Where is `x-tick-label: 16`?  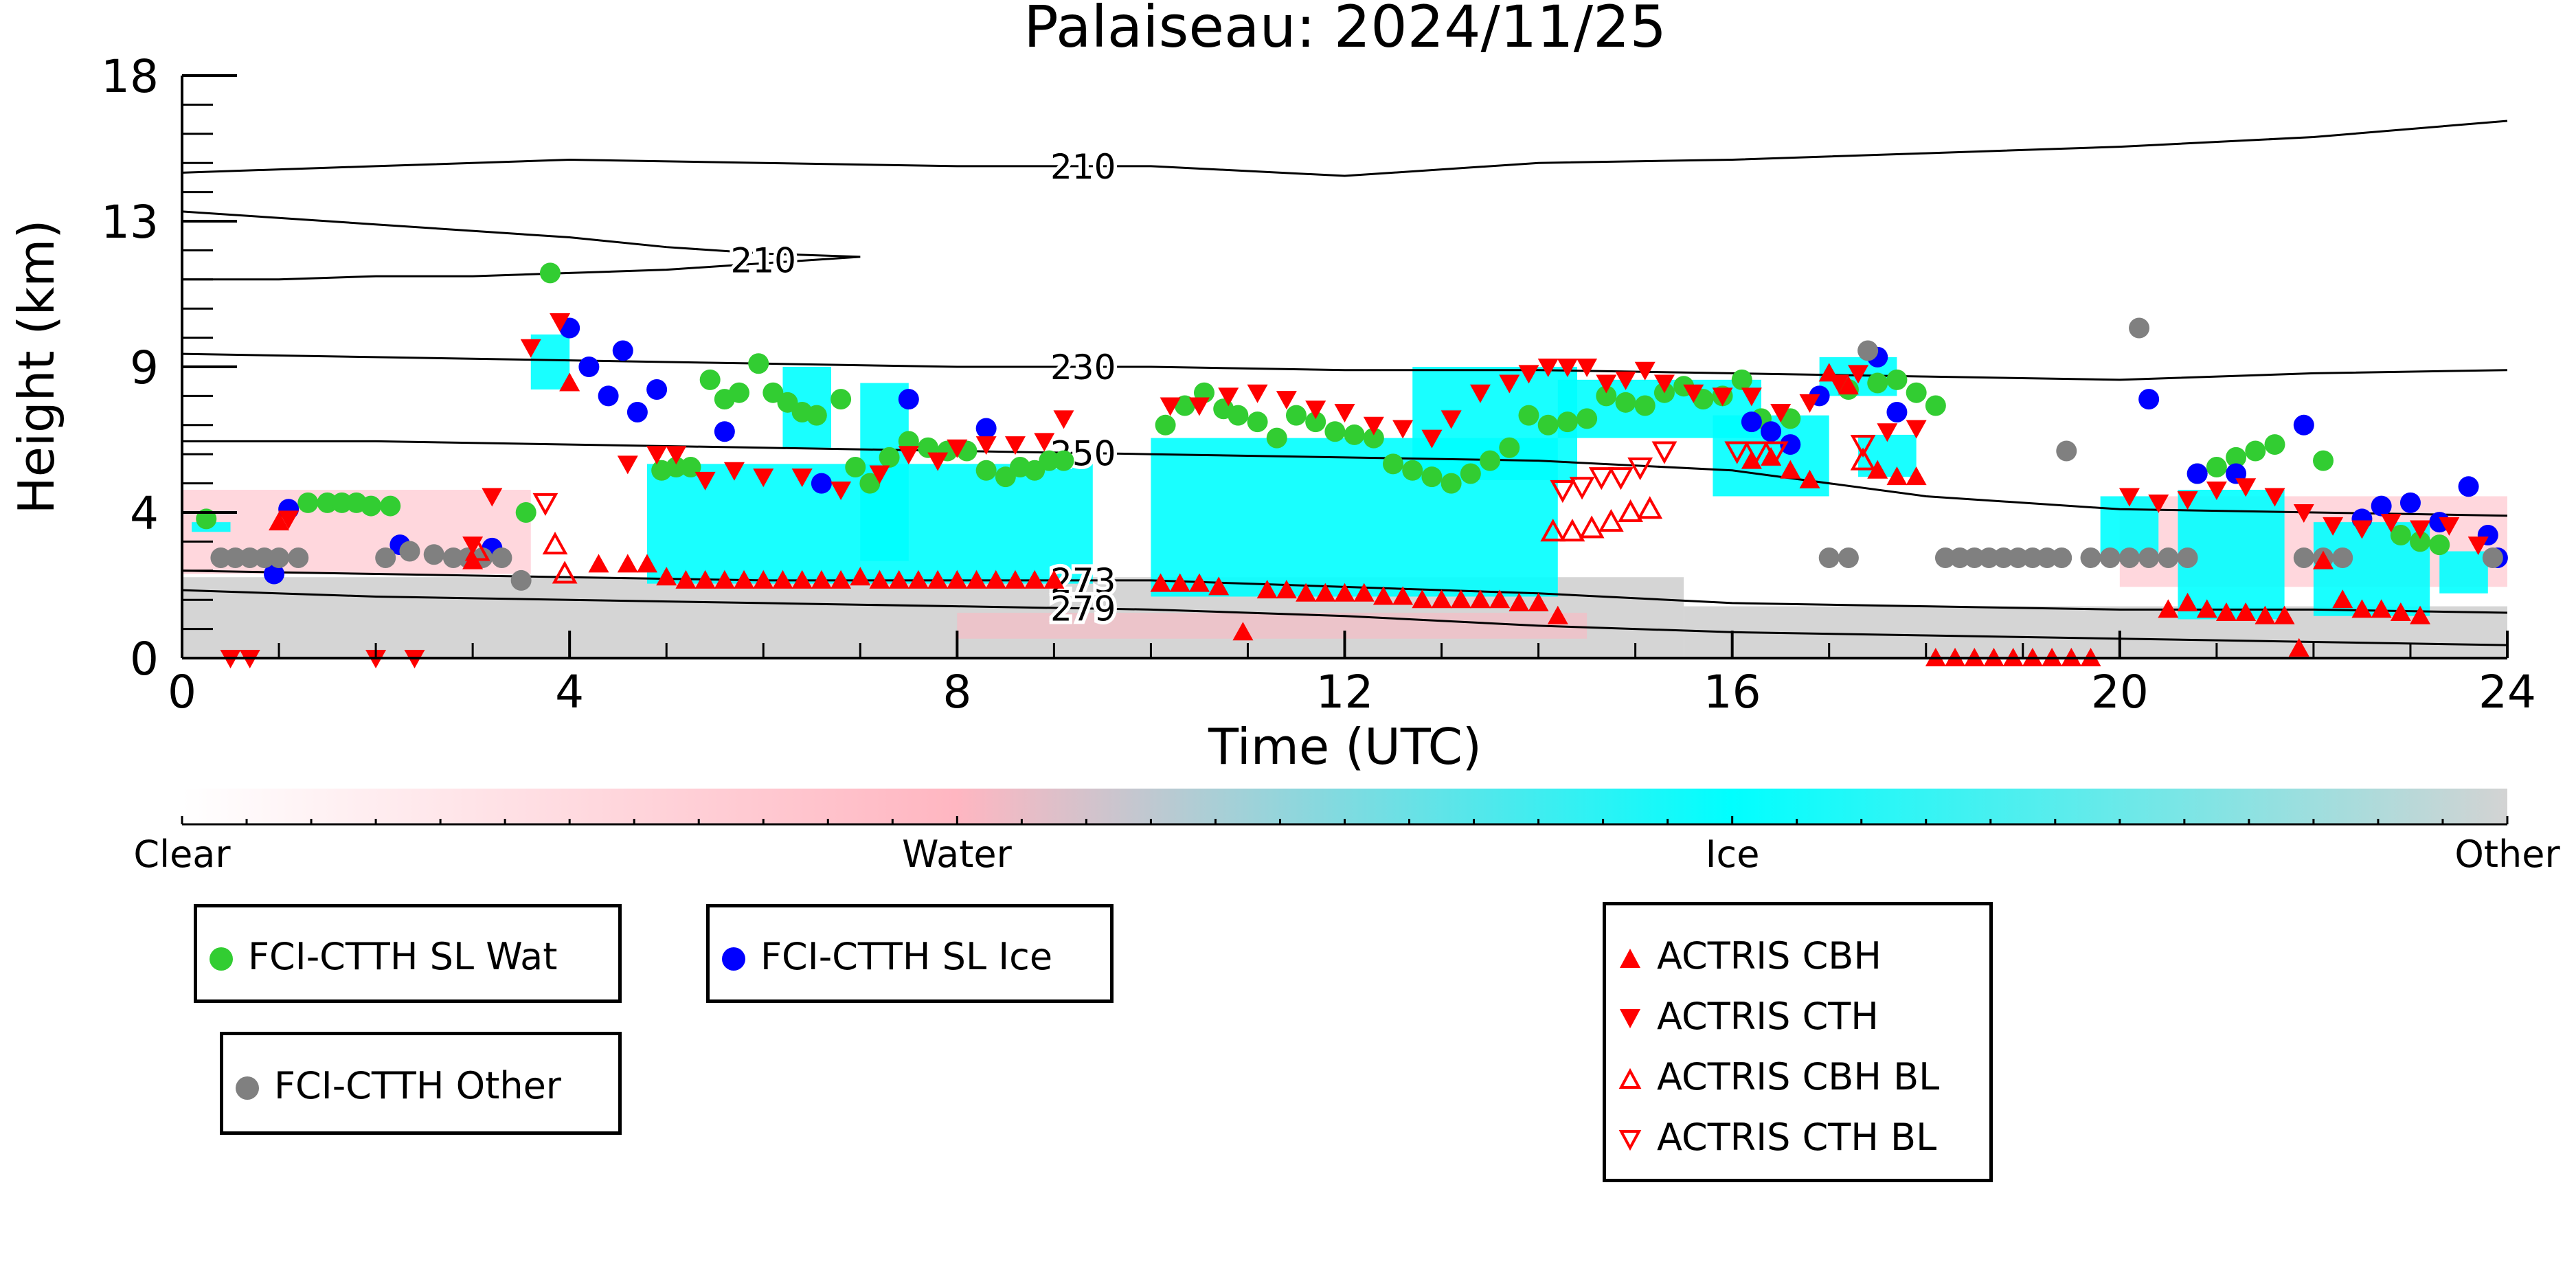 x-tick-label: 16 is located at coordinates (1732, 692).